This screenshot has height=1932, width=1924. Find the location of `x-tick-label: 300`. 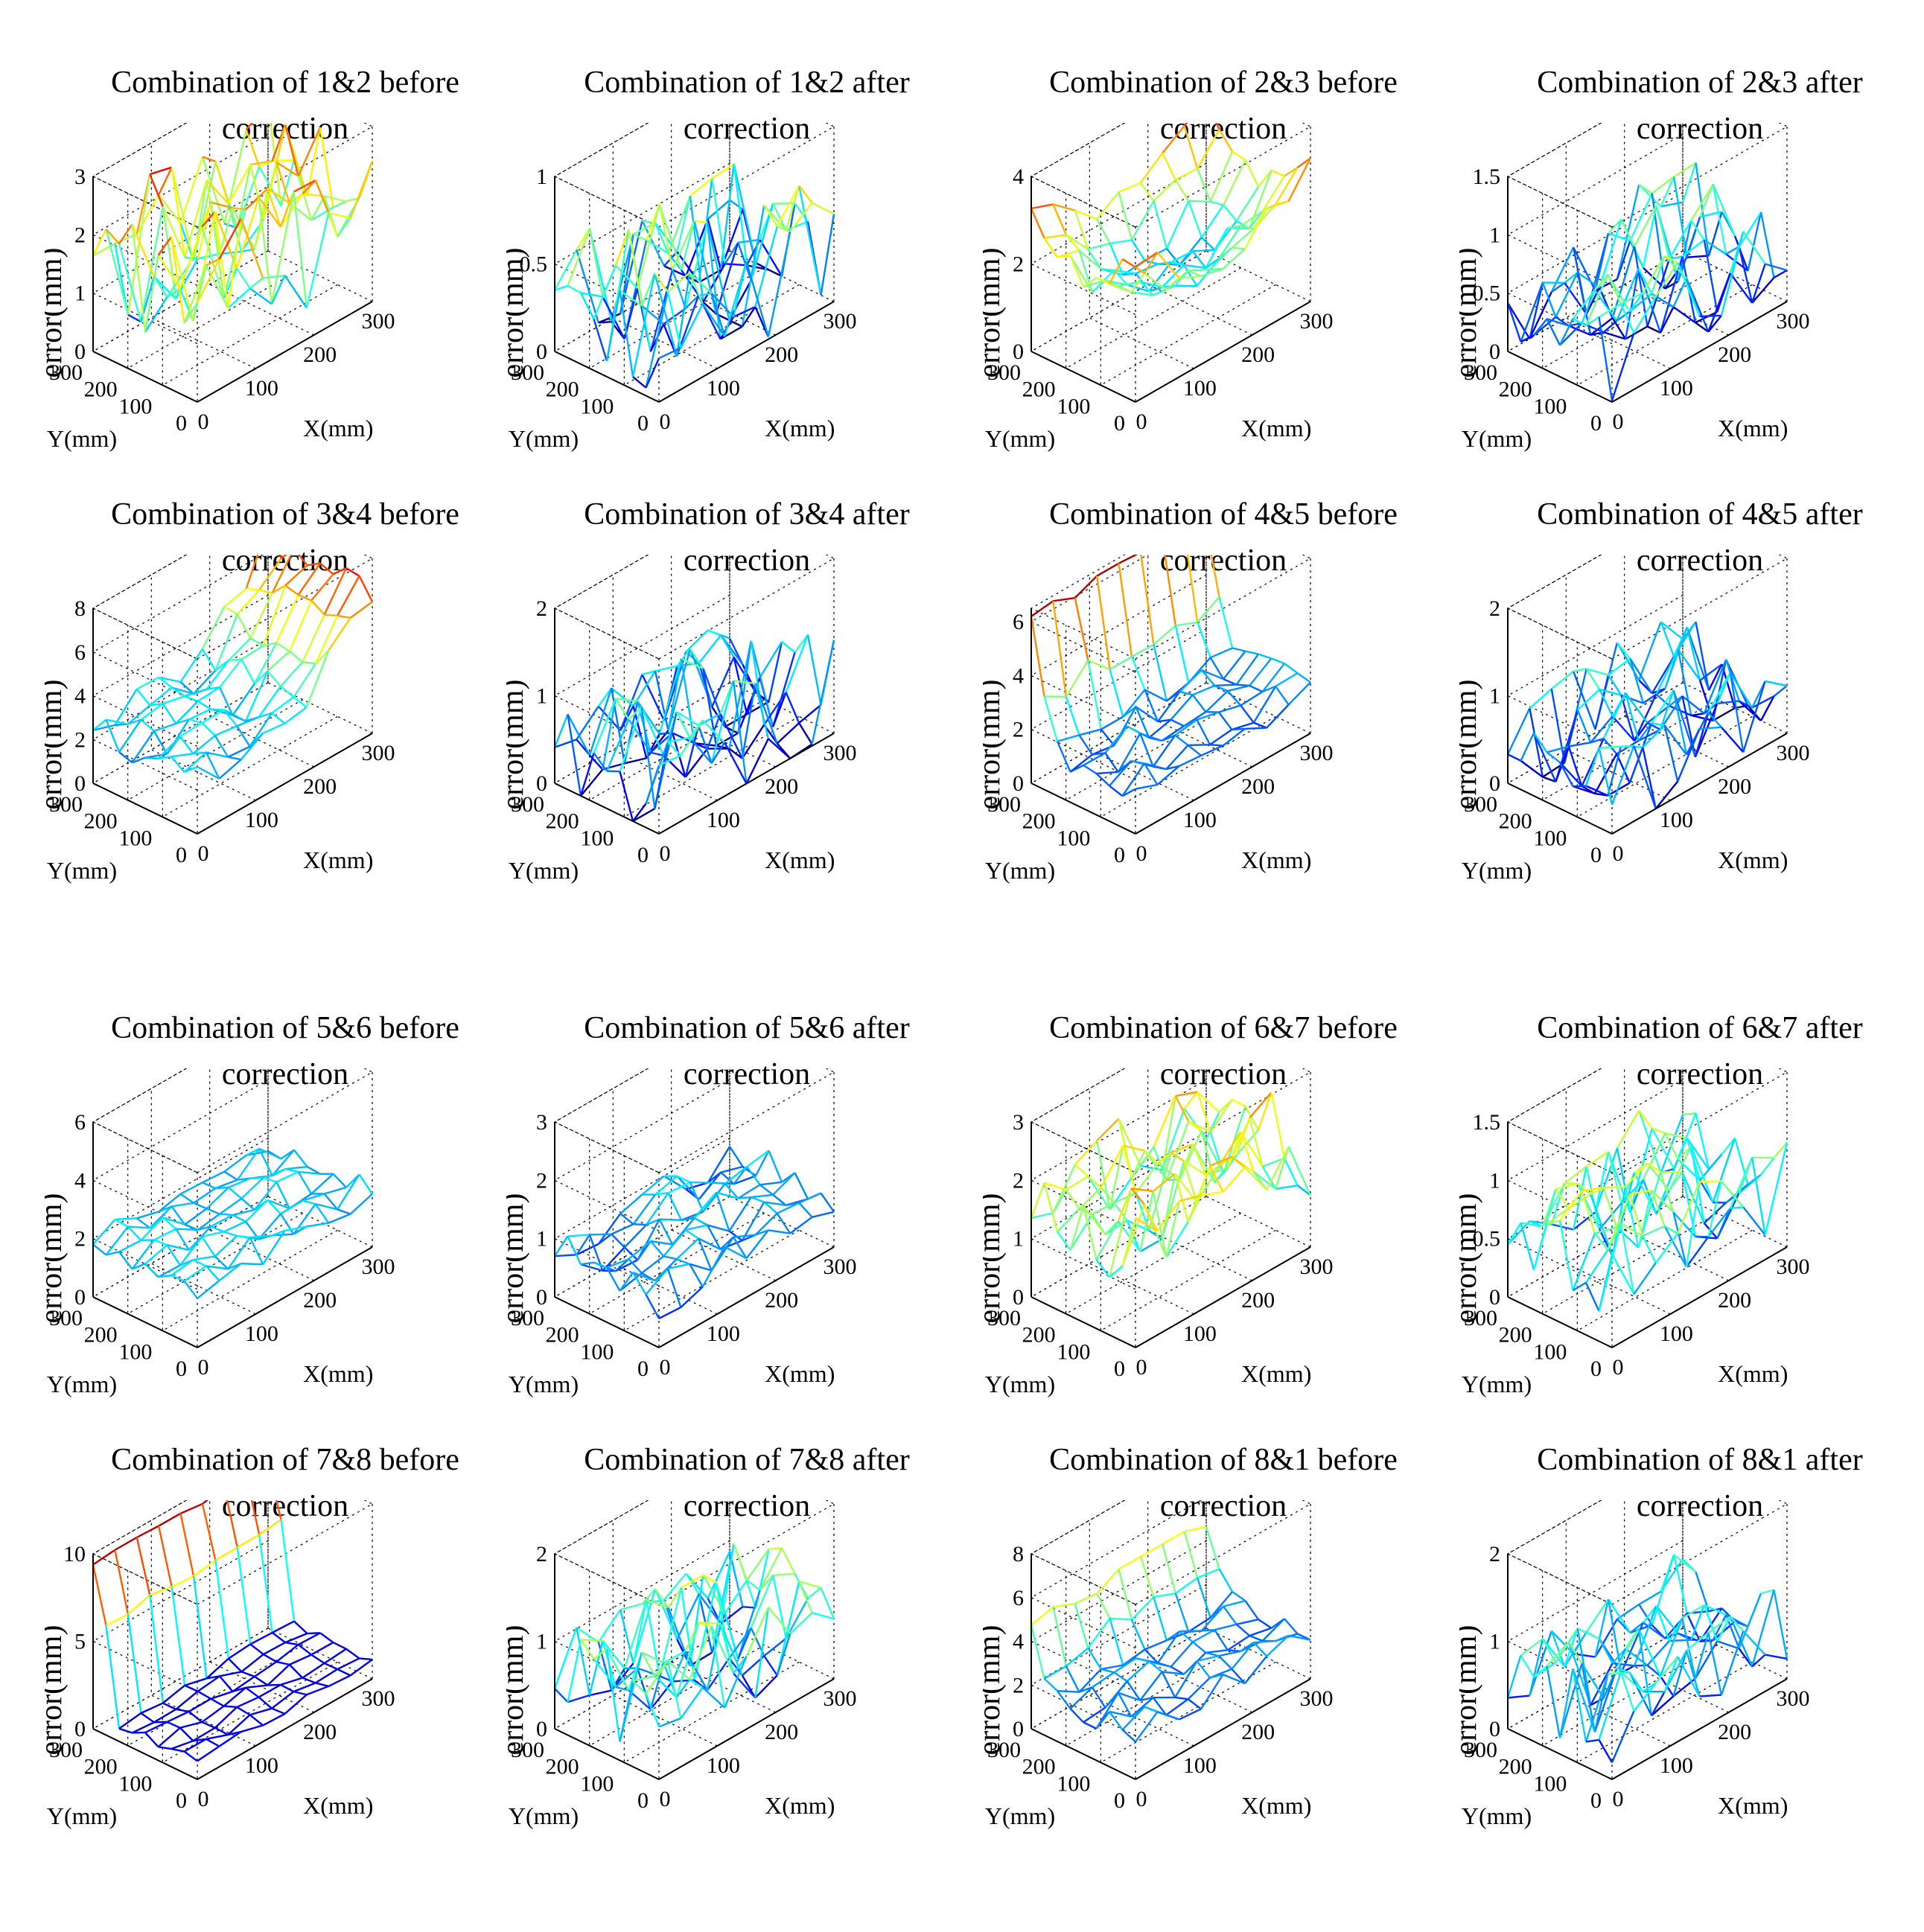

x-tick-label: 300 is located at coordinates (379, 1266).